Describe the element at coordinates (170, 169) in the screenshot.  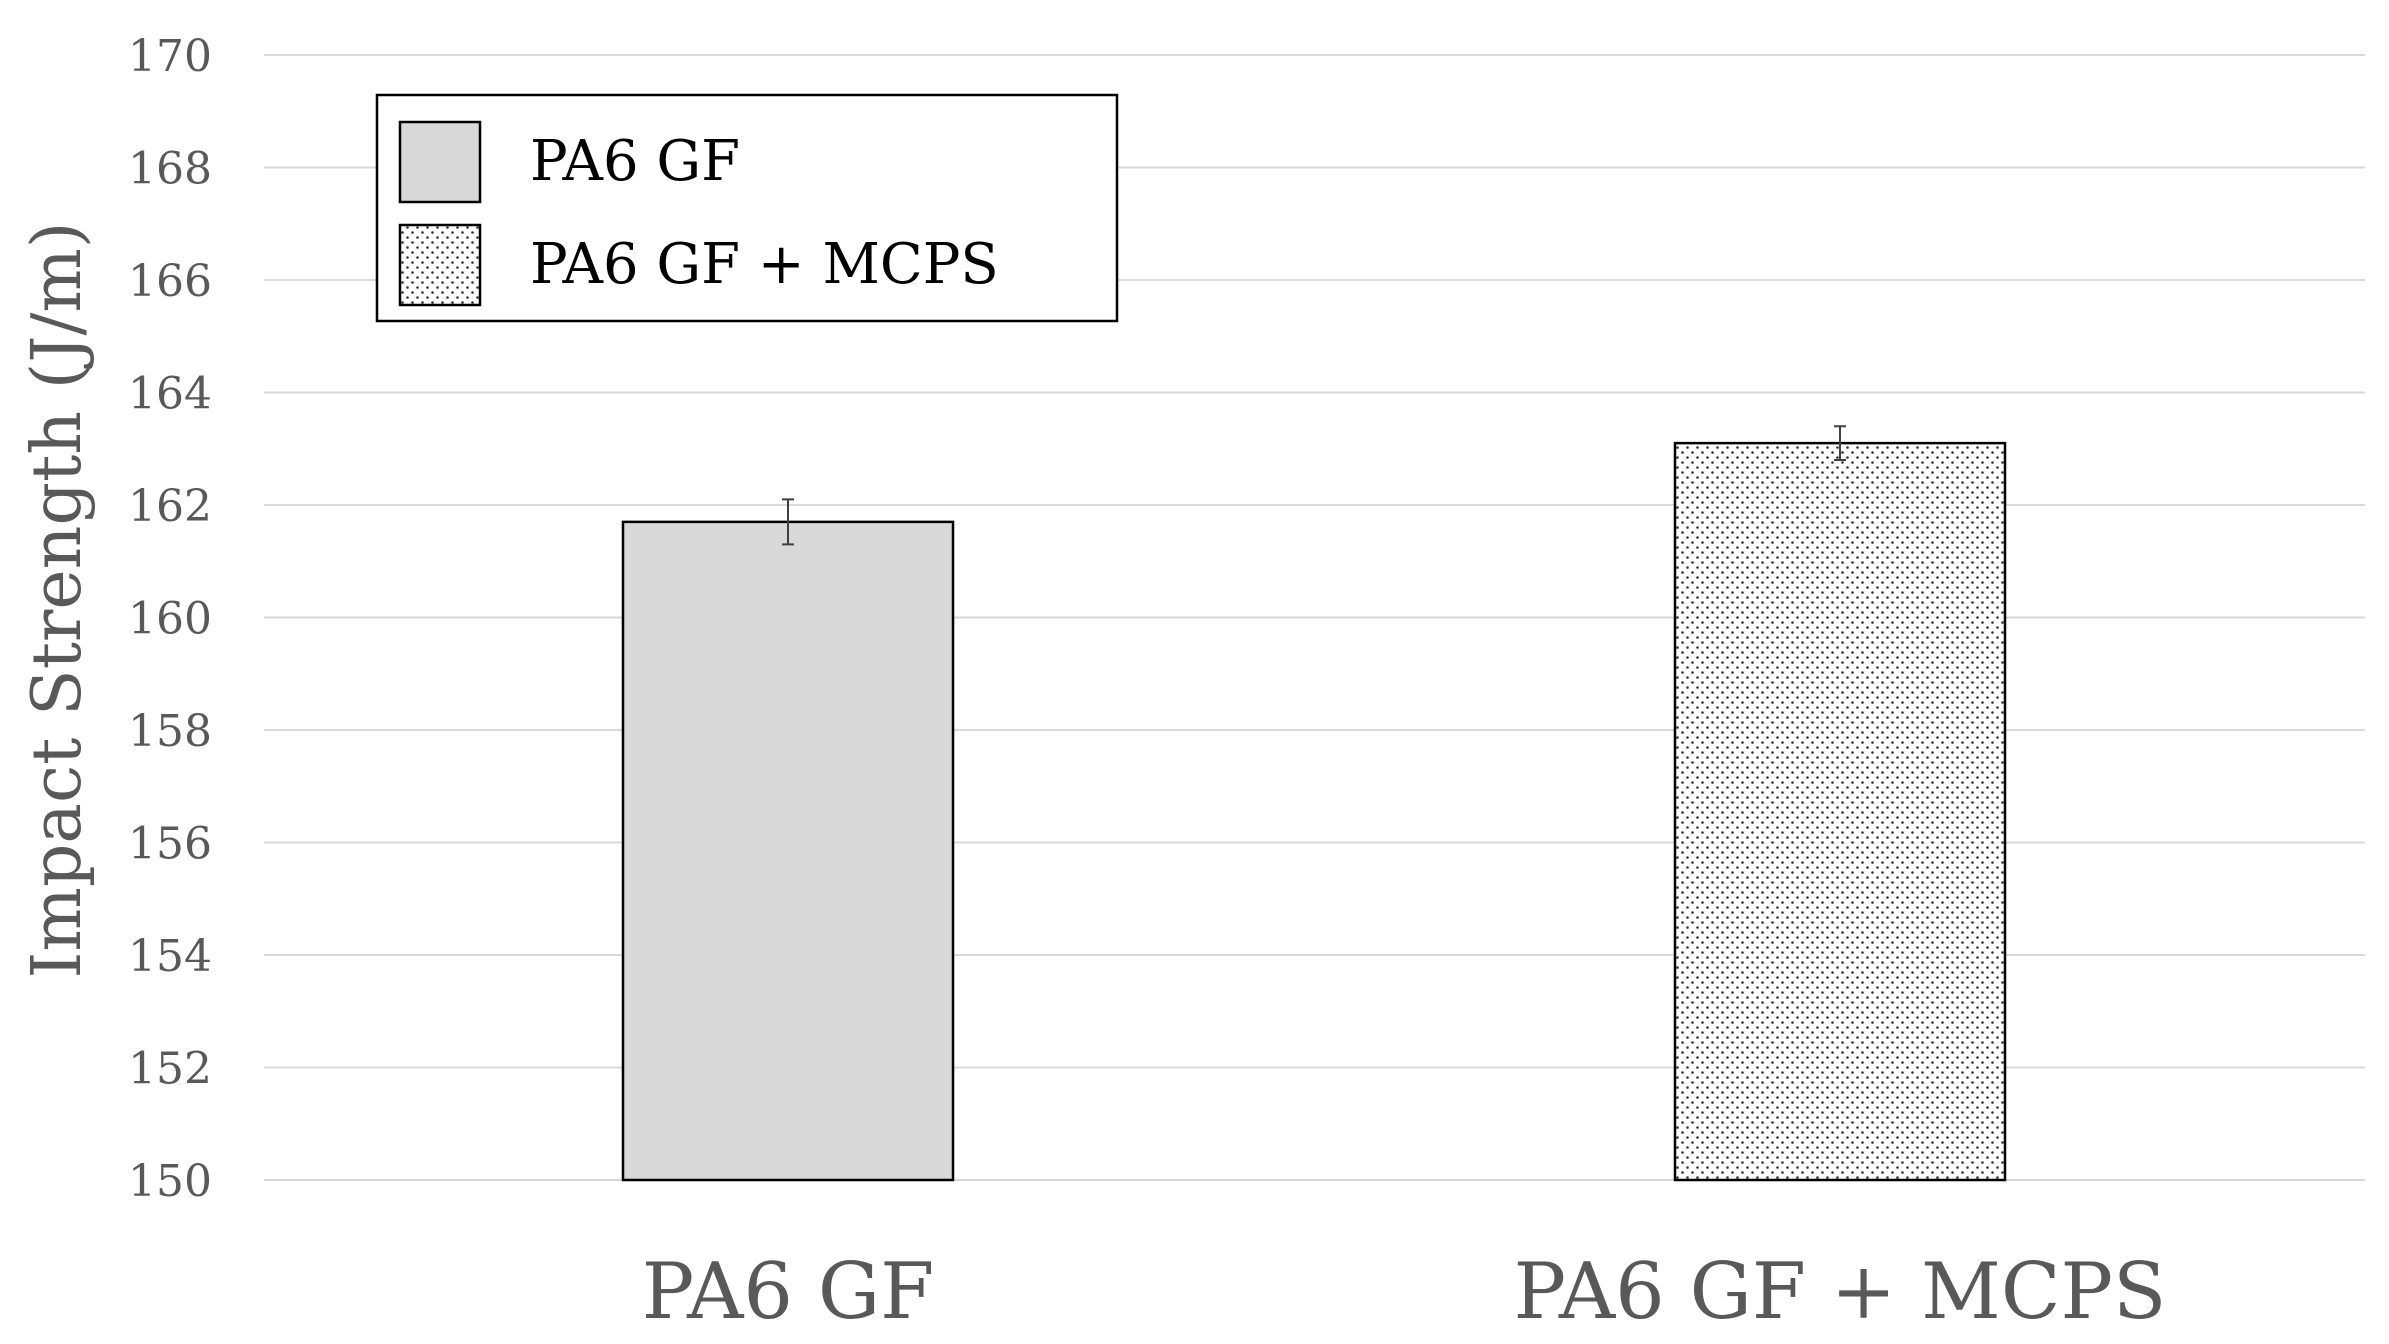
I see `y-tick-label: 168` at that location.